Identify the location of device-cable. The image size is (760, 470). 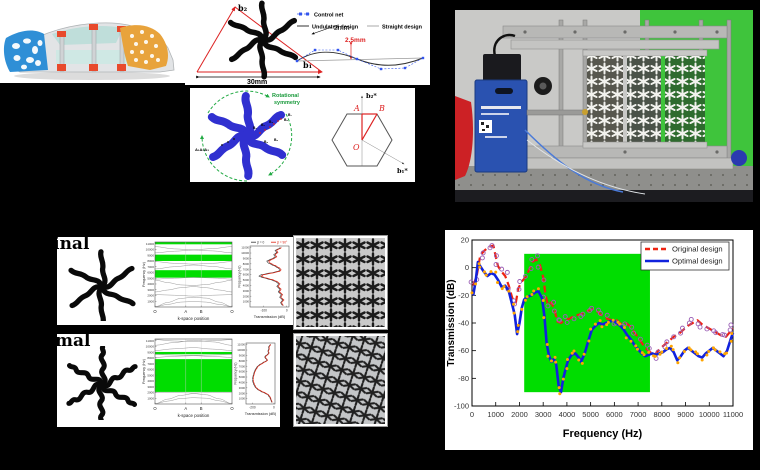
(504, 45).